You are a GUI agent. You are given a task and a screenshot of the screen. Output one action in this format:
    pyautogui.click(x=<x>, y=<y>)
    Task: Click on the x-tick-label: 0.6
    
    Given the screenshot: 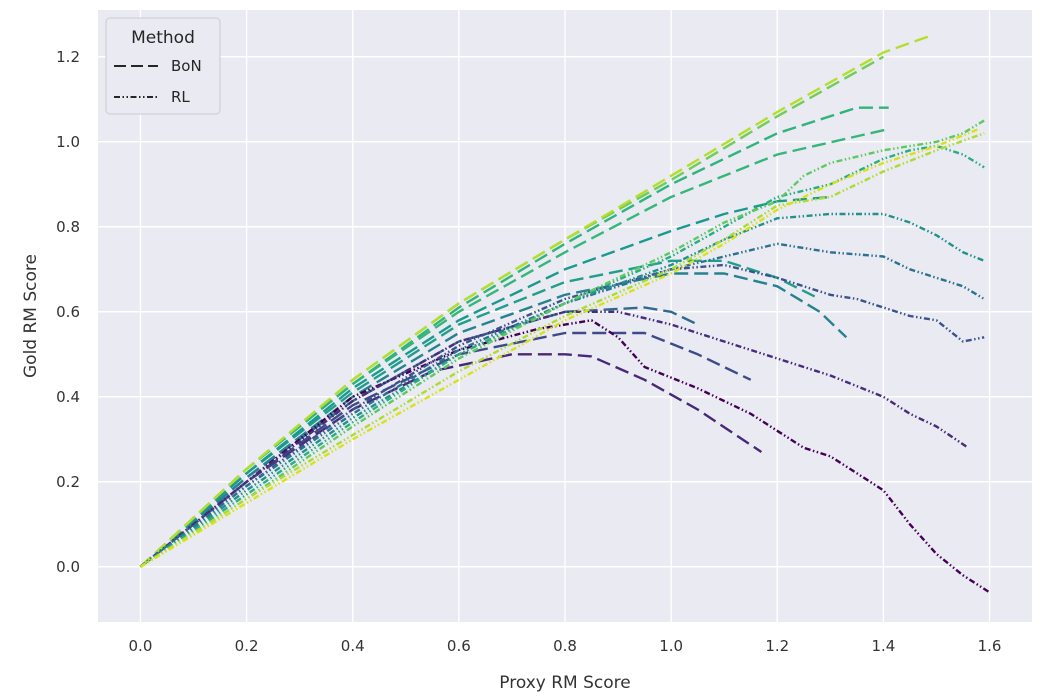 What is the action you would take?
    pyautogui.click(x=459, y=646)
    